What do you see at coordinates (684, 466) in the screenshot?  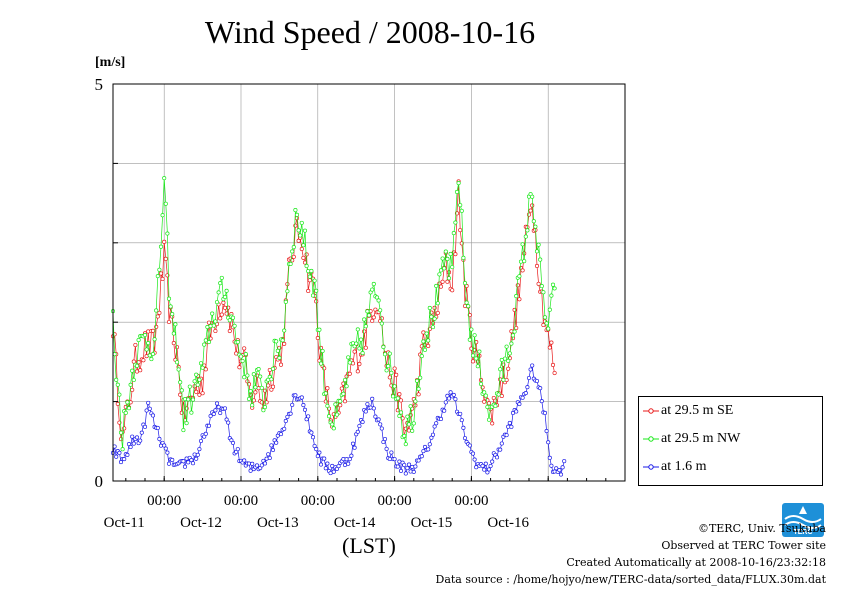 I see `legend-label-low: at 1.6 m` at bounding box center [684, 466].